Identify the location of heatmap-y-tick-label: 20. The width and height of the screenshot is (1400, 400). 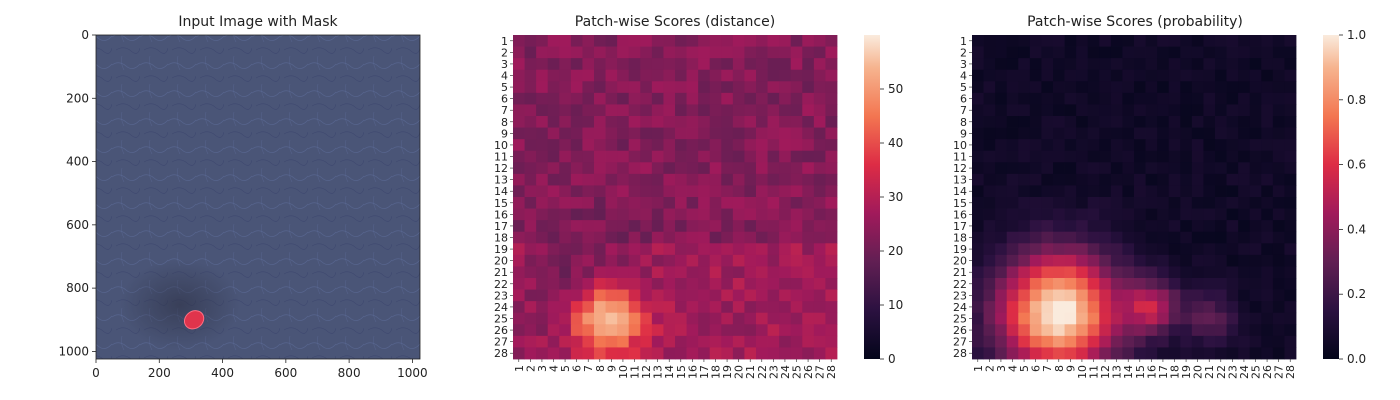
(501, 261).